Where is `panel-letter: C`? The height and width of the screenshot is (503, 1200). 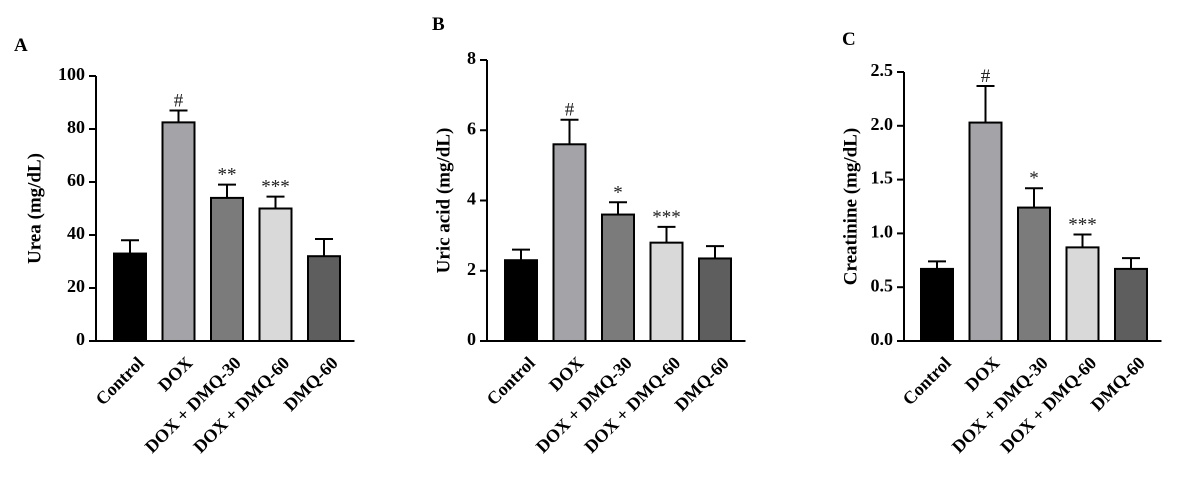 panel-letter: C is located at coordinates (849, 39).